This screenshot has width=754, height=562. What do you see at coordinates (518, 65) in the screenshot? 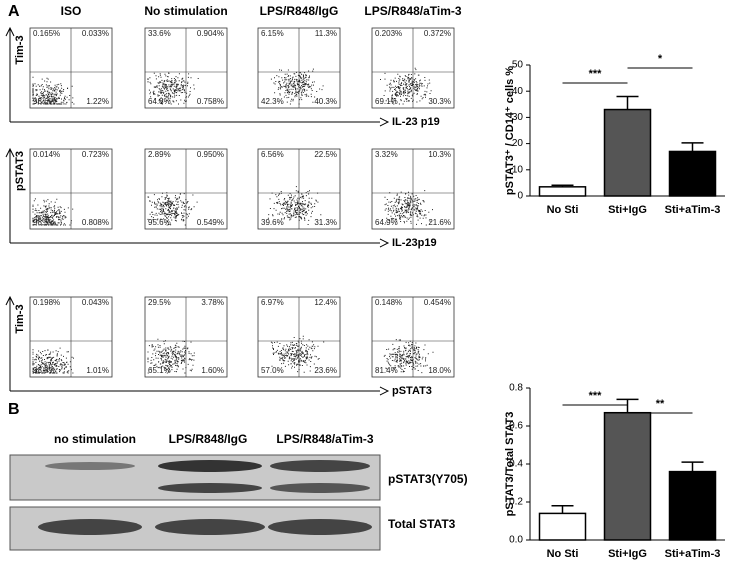
I see `y-tick-label: 50` at bounding box center [518, 65].